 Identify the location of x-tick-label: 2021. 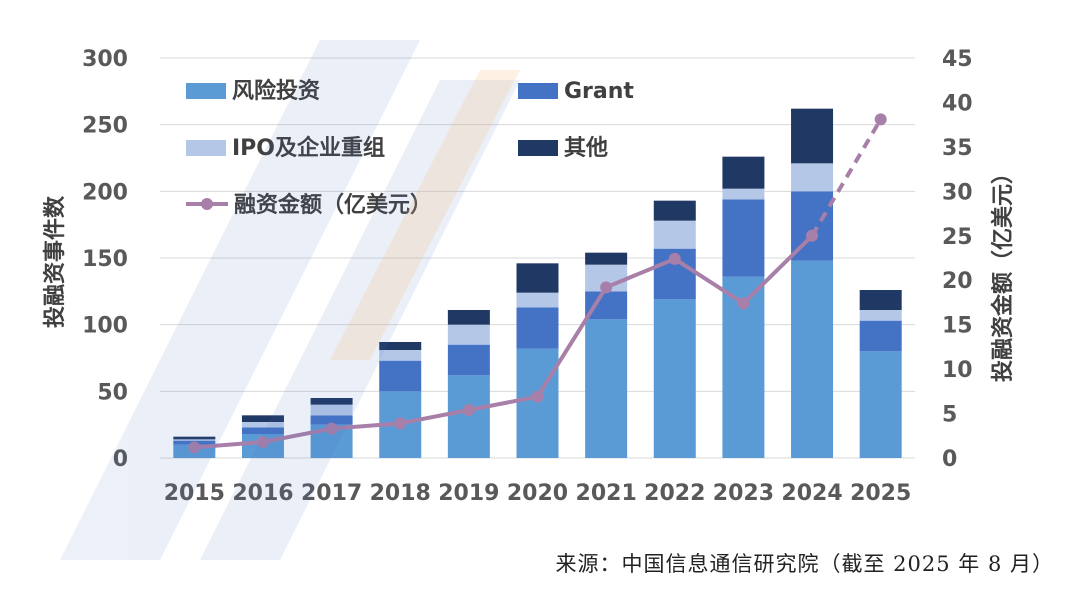
(606, 493).